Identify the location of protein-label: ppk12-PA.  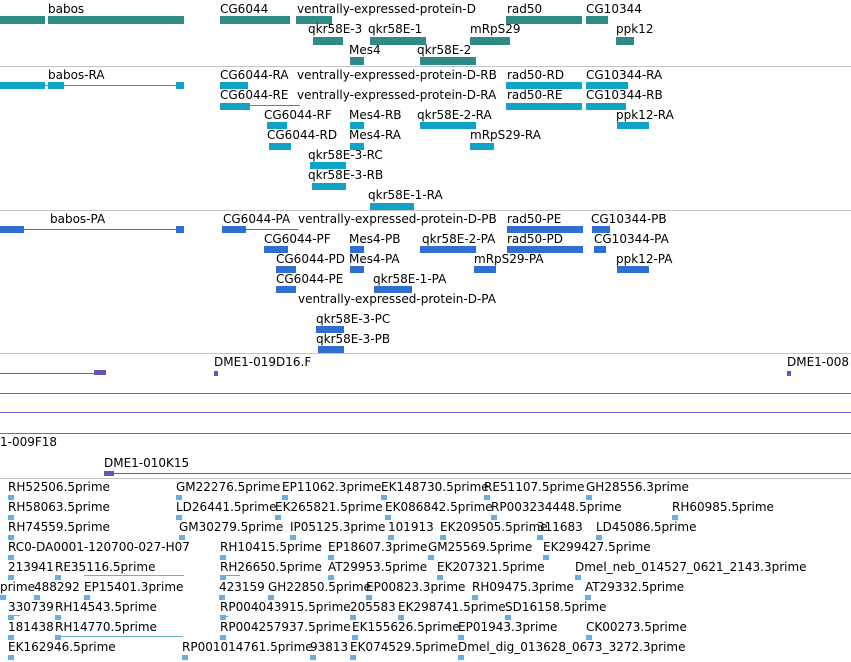
(644, 259).